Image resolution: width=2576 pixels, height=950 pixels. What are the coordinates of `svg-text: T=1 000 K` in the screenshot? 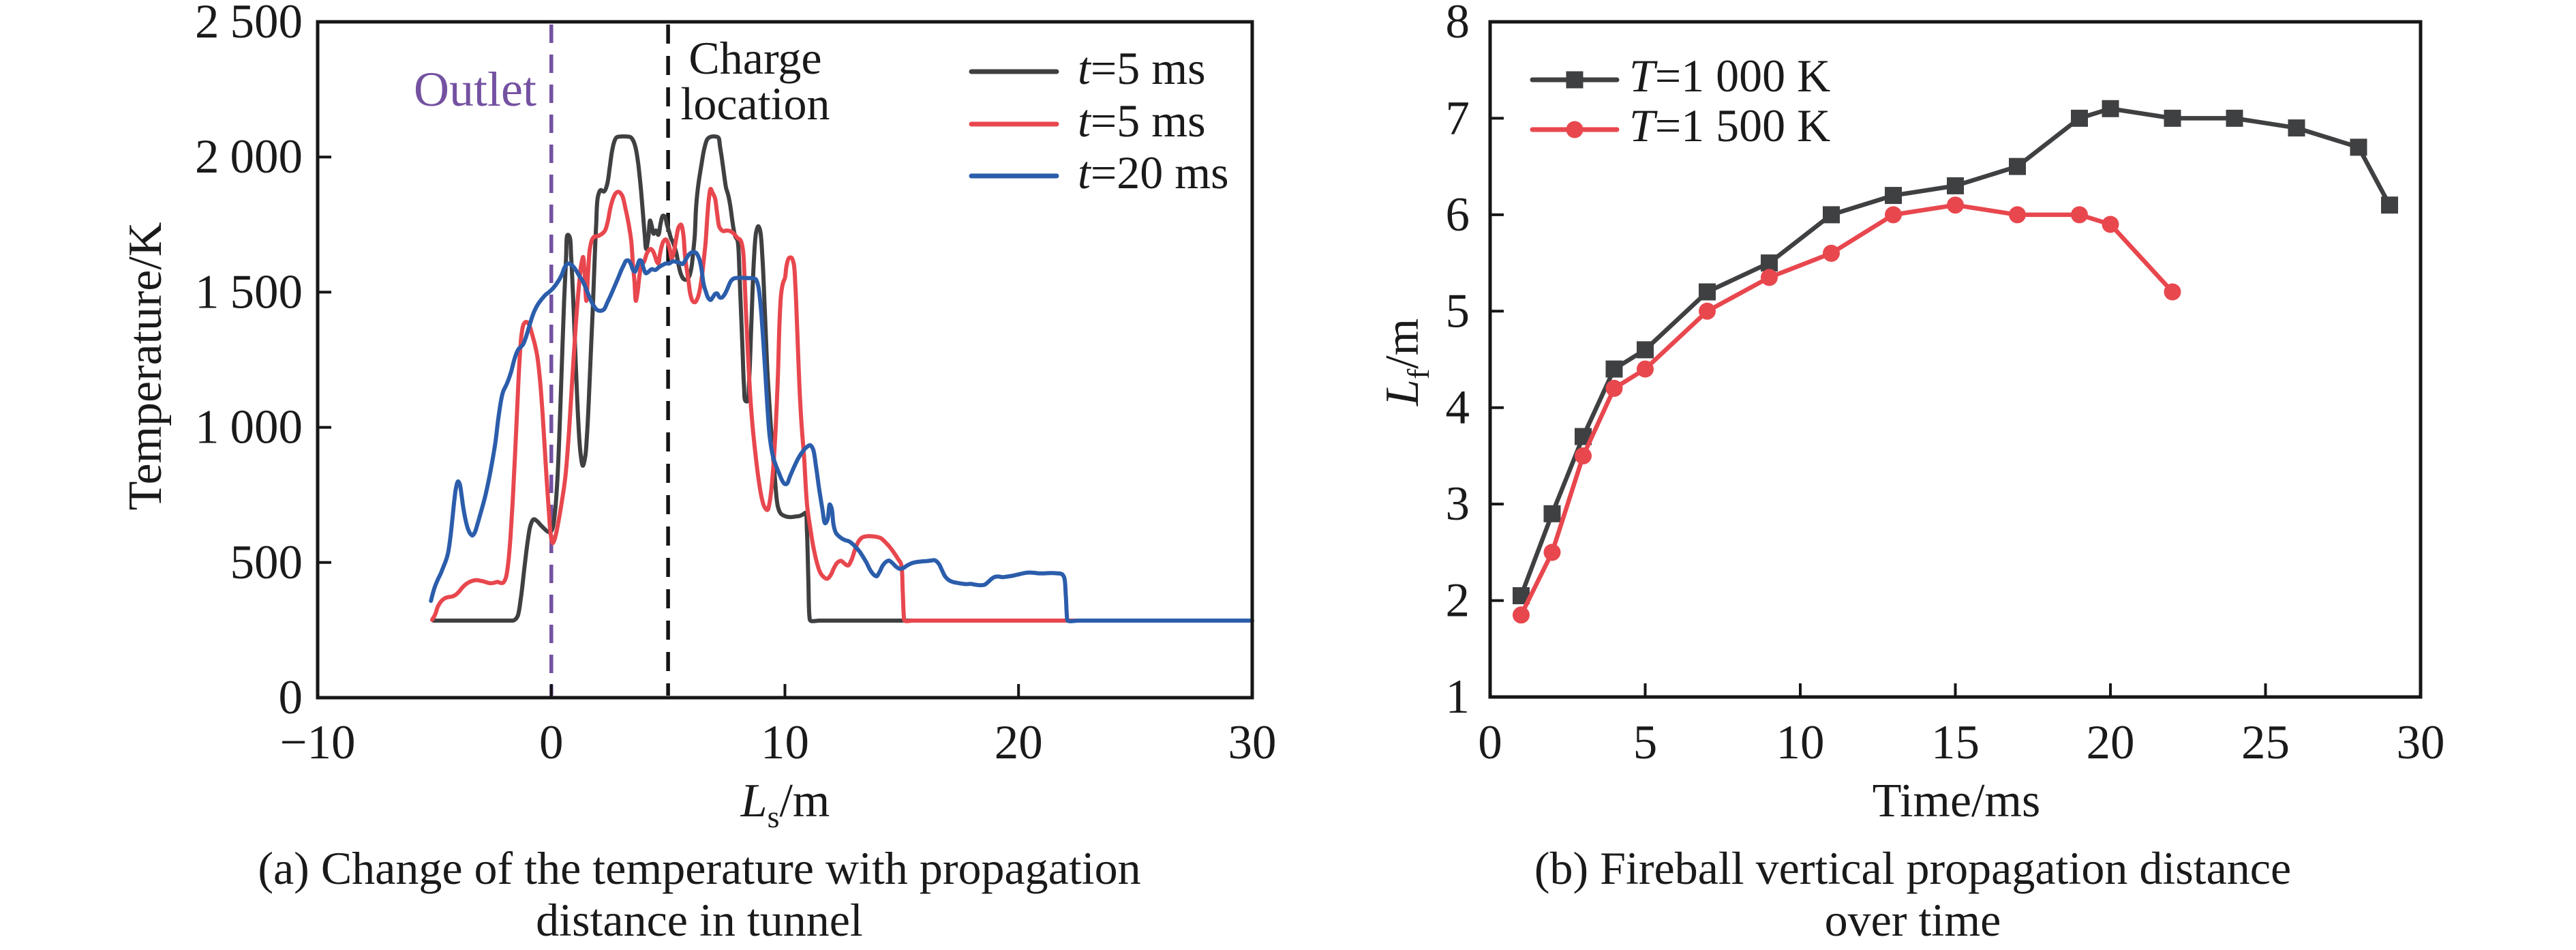 It's located at (1729, 76).